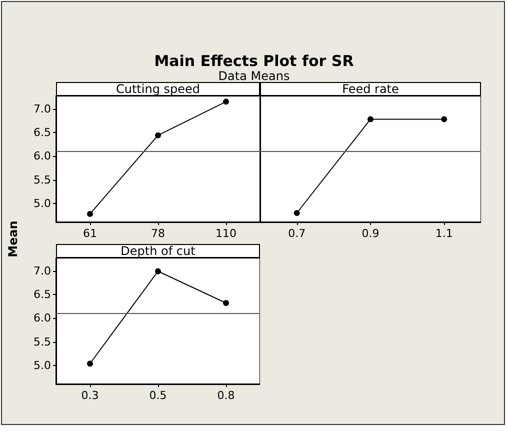 The image size is (508, 440). I want to click on x-axis-title: Feed rate, so click(370, 89).